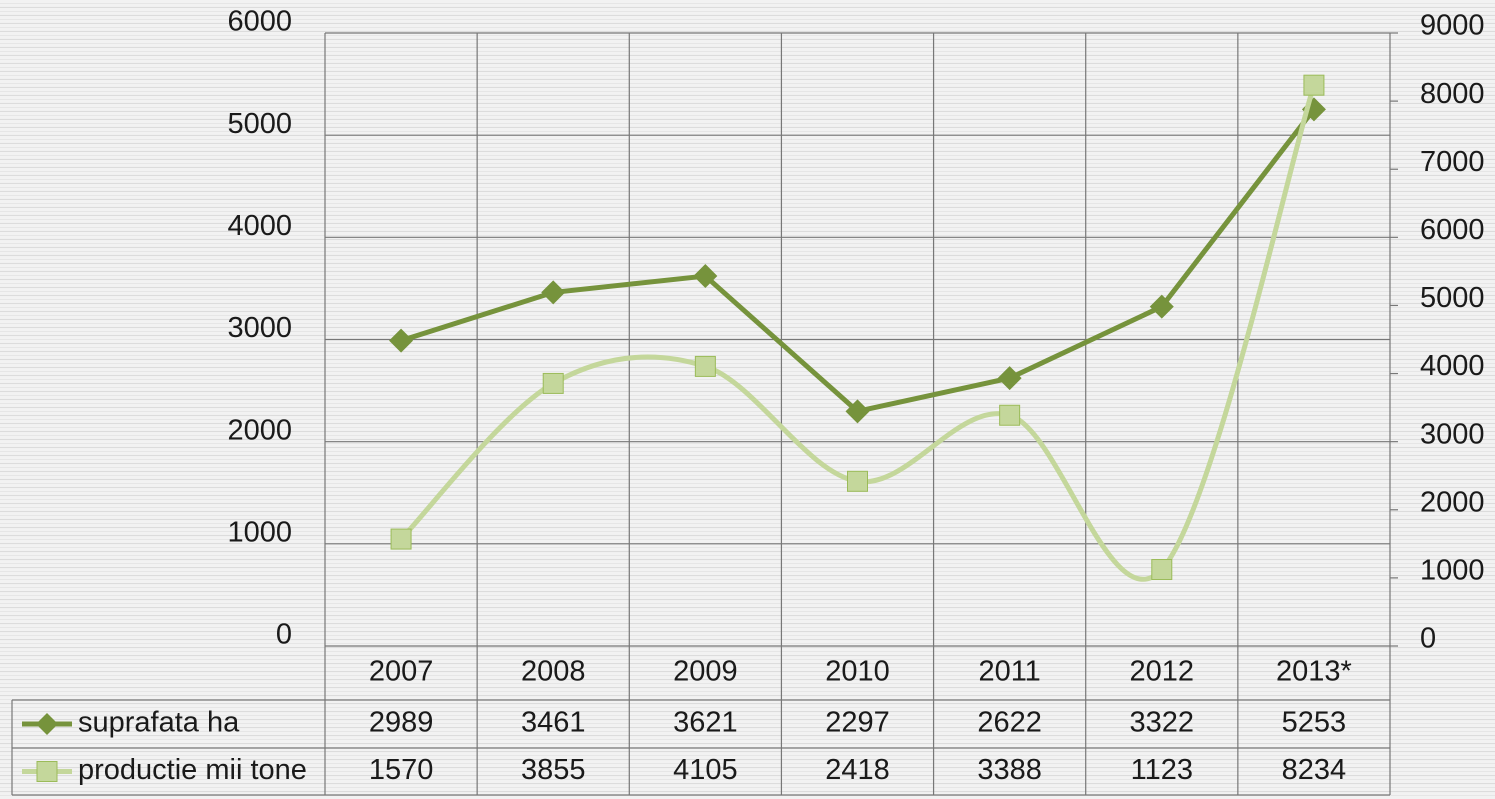 This screenshot has width=1495, height=799. Describe the element at coordinates (857, 672) in the screenshot. I see `x-tick-label: 2010` at that location.